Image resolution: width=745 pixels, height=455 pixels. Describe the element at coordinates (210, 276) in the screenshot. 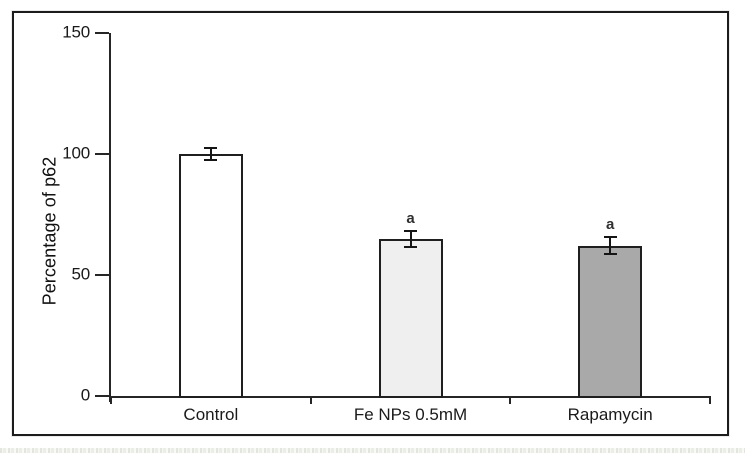

I see `bar-control` at that location.